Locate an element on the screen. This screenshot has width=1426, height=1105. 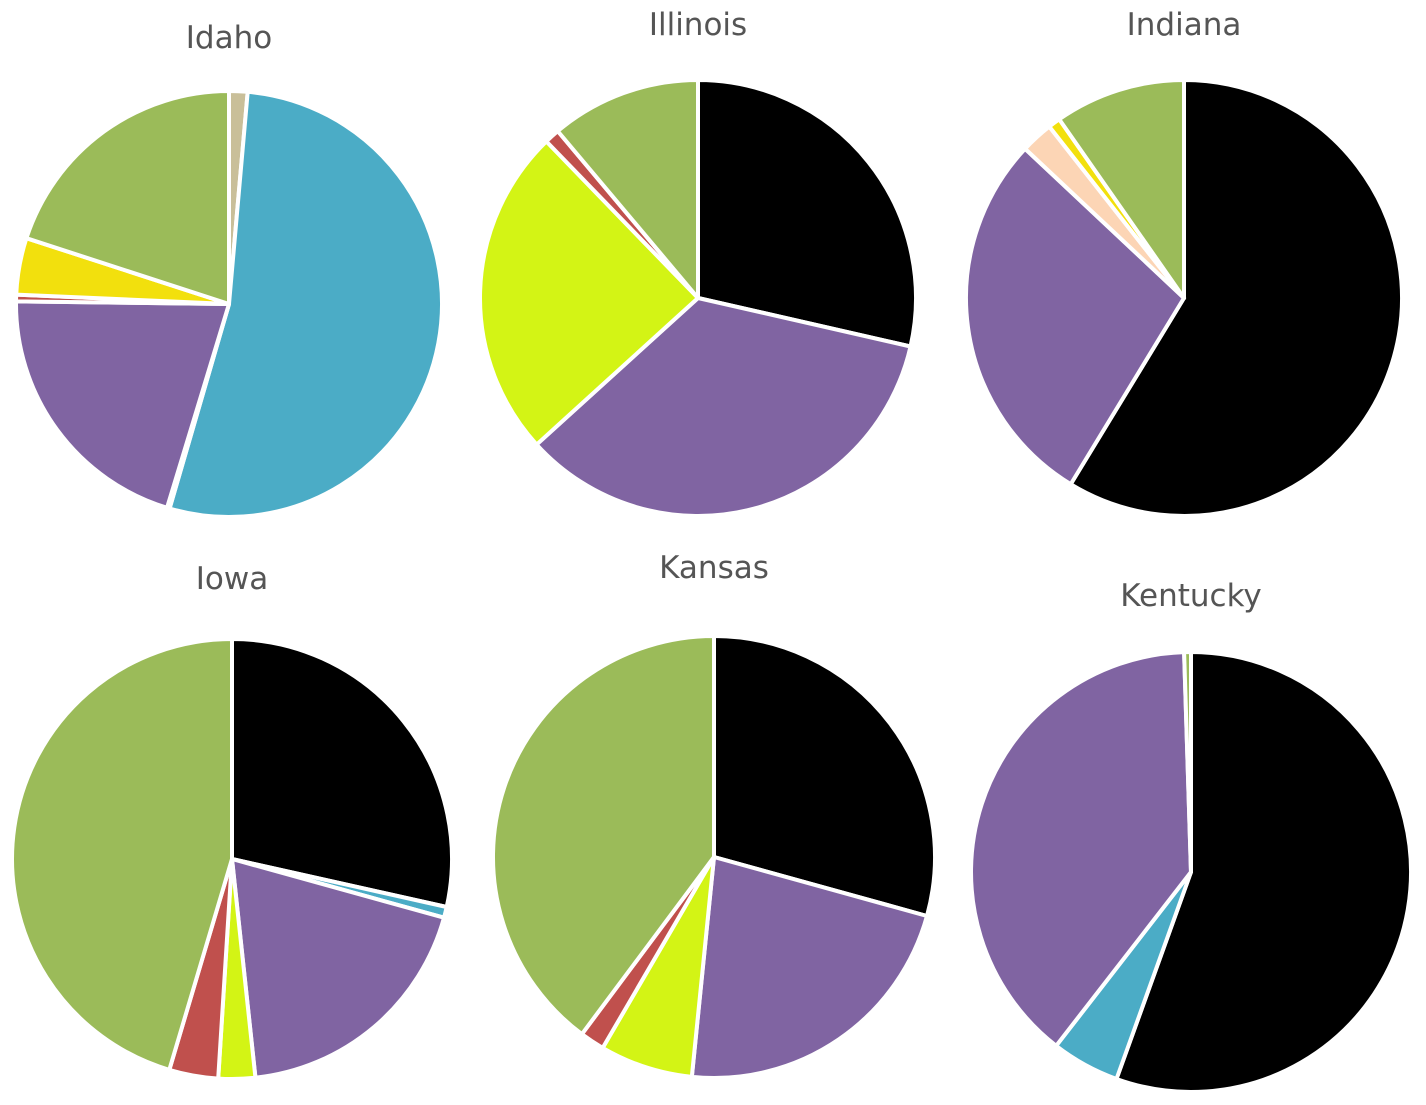
pie-title: Indiana is located at coordinates (1184, 25).